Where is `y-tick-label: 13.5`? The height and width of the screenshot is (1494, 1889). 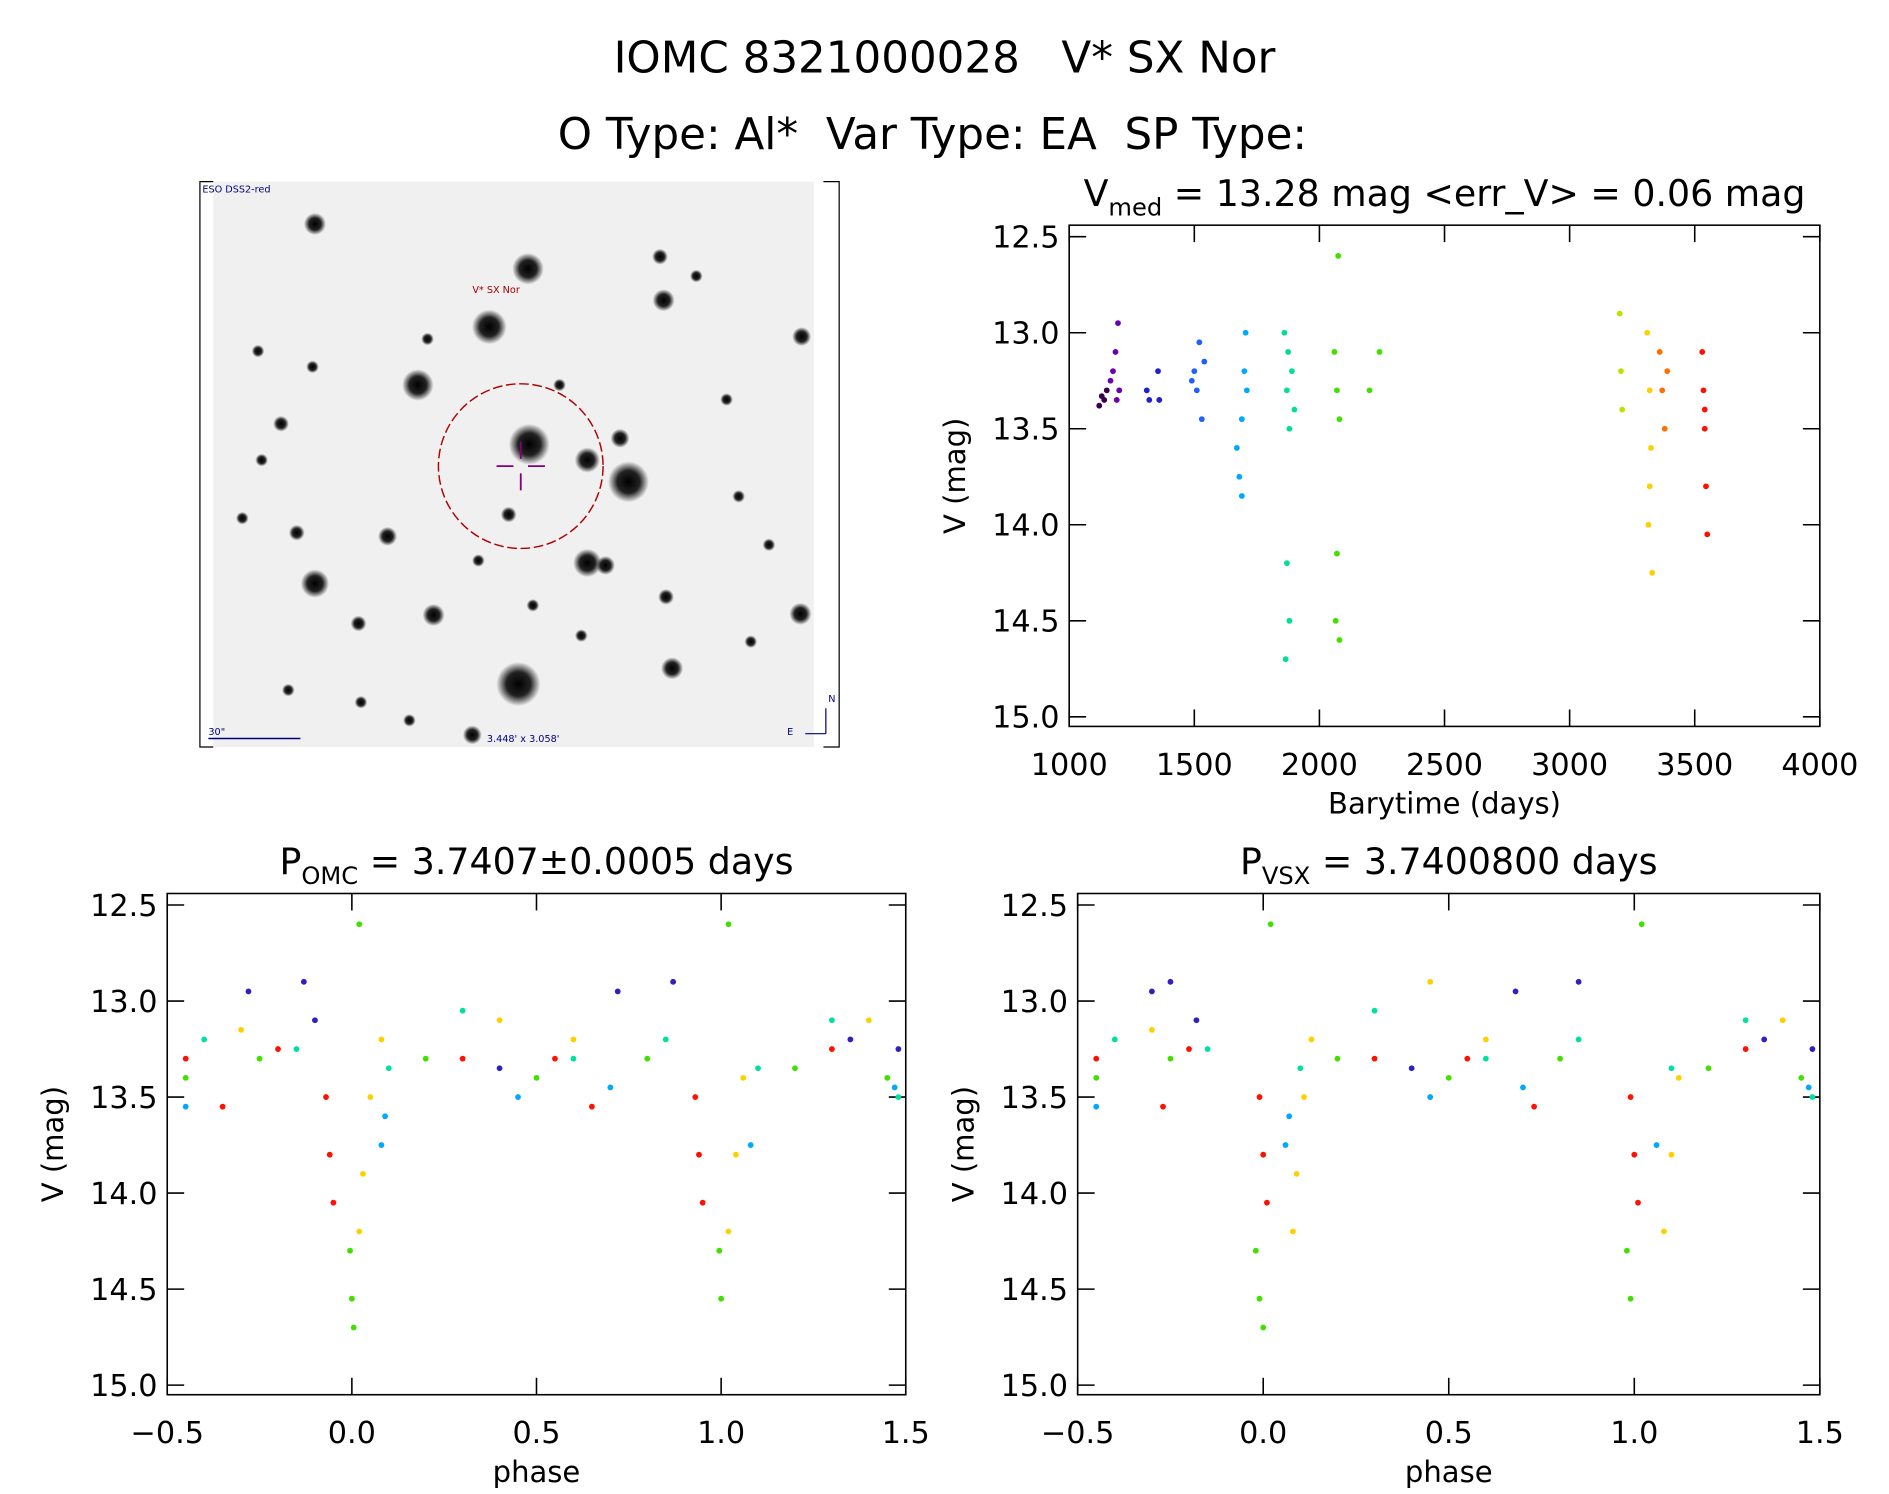
y-tick-label: 13.5 is located at coordinates (123, 1098).